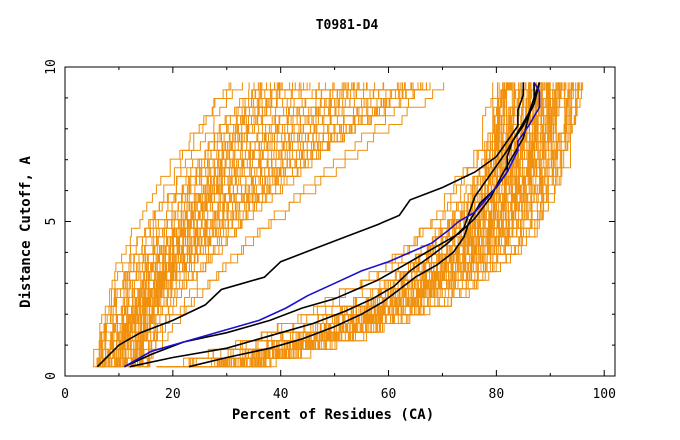 The height and width of the screenshot is (440, 680). I want to click on x-tick-label: 20, so click(173, 394).